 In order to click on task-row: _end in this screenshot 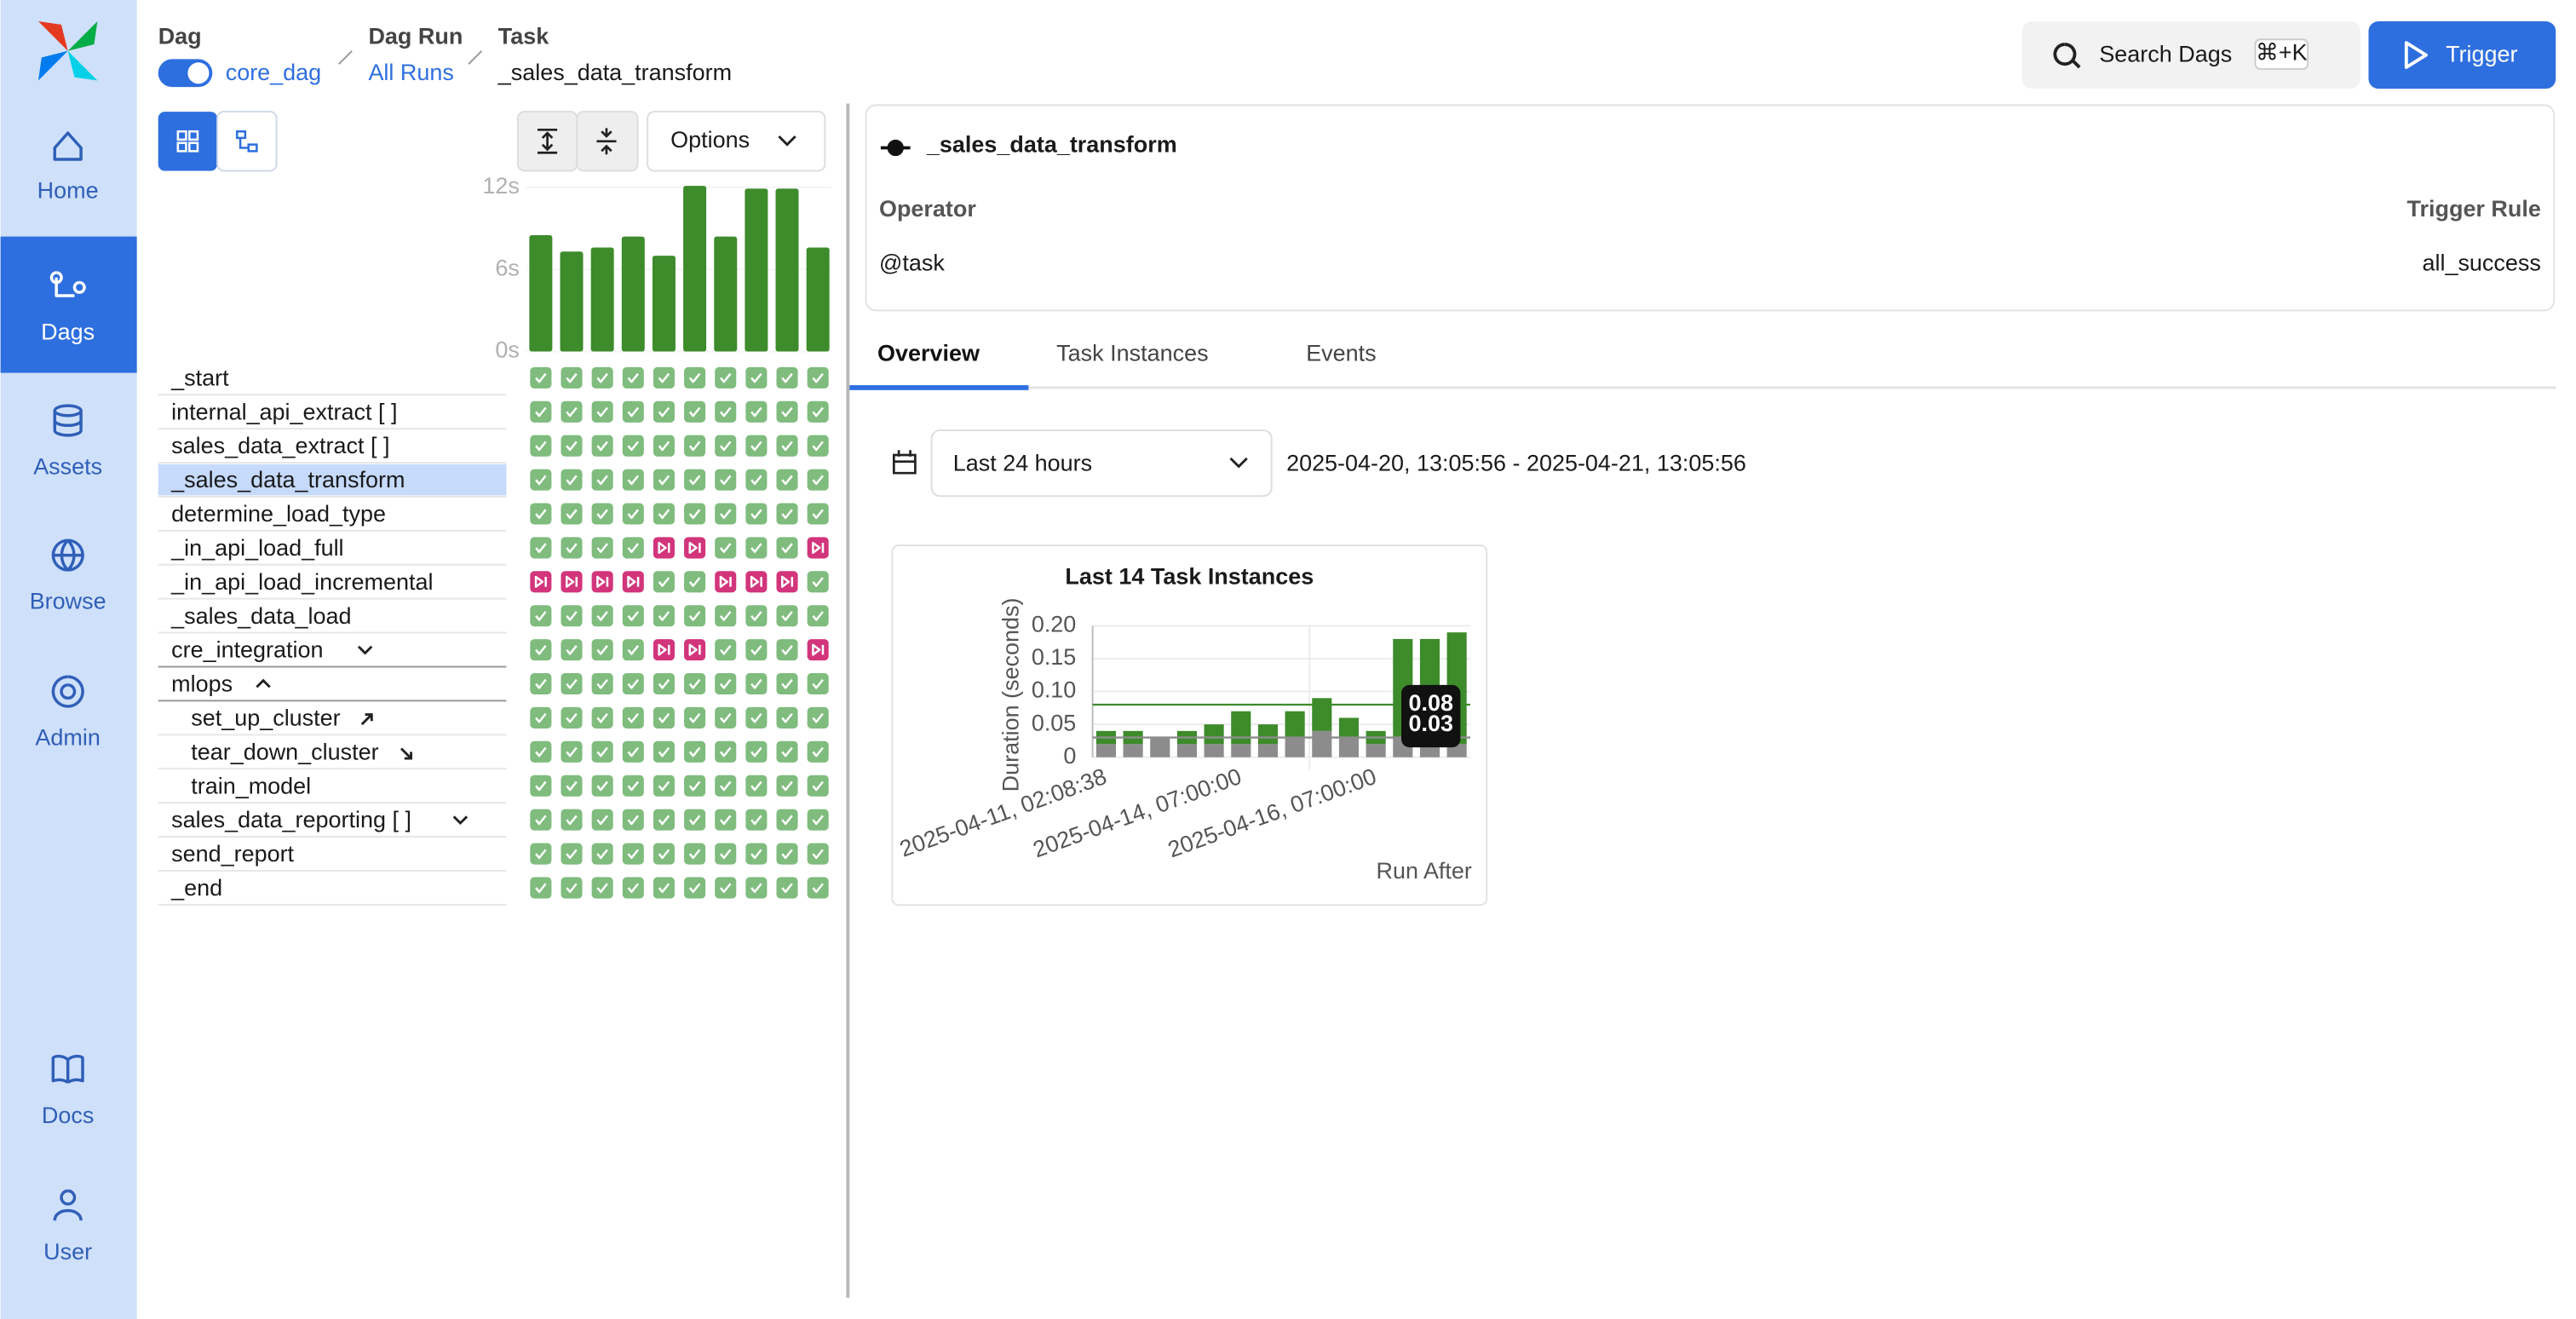, I will do `click(332, 891)`.